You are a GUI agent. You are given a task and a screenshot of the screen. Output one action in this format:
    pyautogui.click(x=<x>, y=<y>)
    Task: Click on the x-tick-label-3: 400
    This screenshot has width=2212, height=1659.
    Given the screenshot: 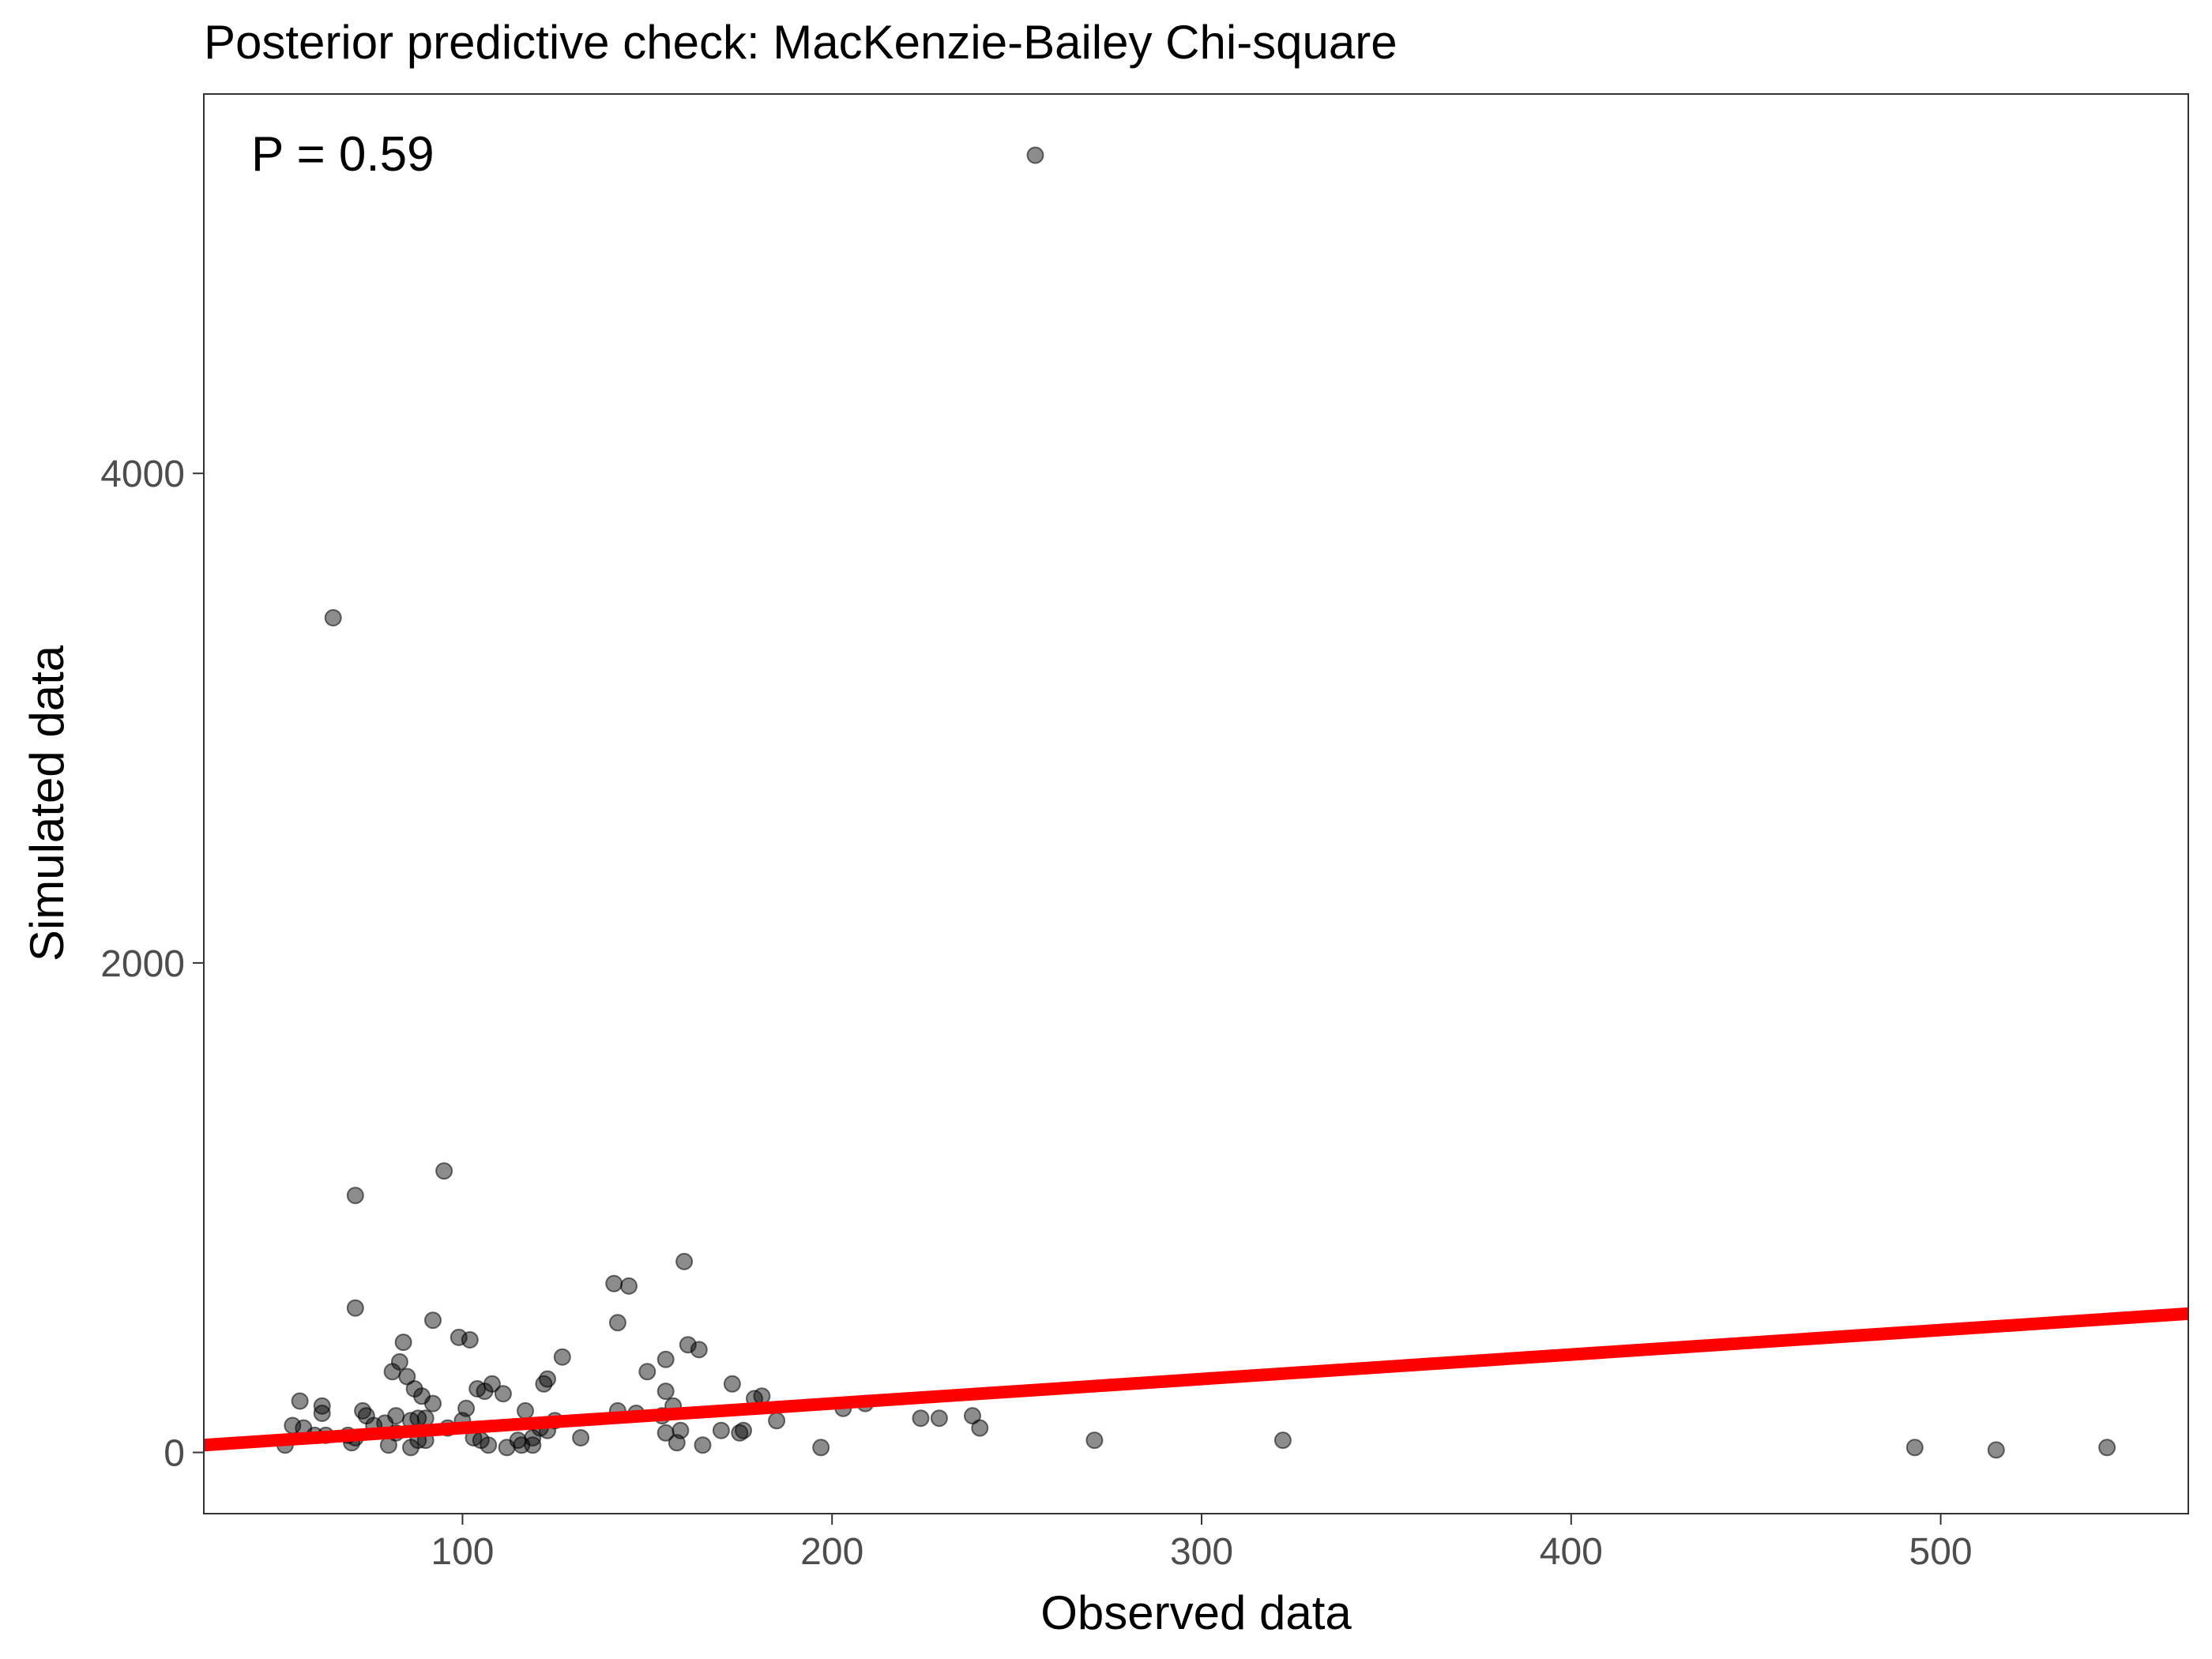 What is the action you would take?
    pyautogui.click(x=1572, y=1552)
    